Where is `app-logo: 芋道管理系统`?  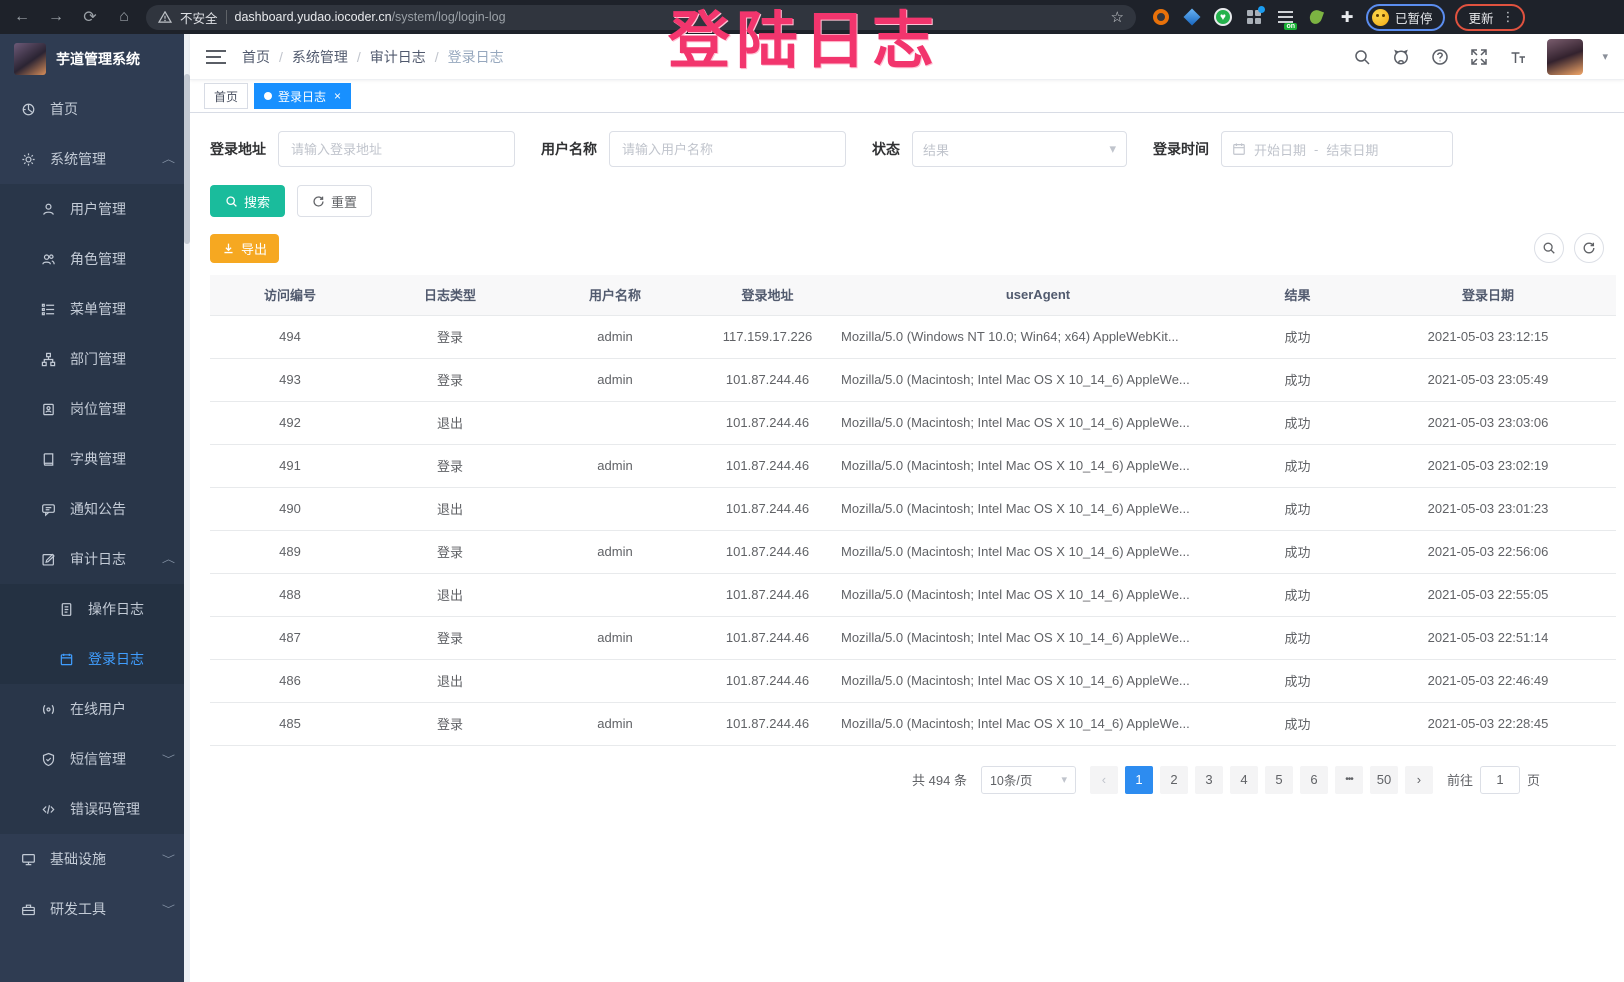 app-logo: 芋道管理系统 is located at coordinates (95, 59).